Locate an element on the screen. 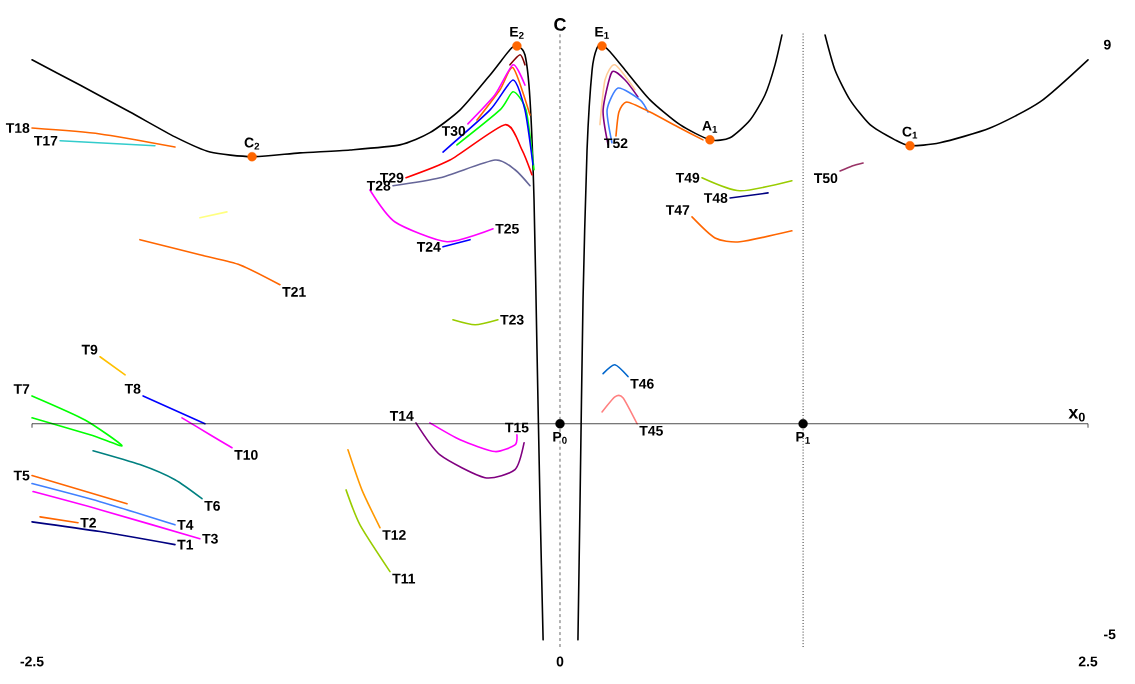 Image resolution: width=1135 pixels, height=684 pixels. annotation: C$_{1}$ is located at coordinates (910, 132).